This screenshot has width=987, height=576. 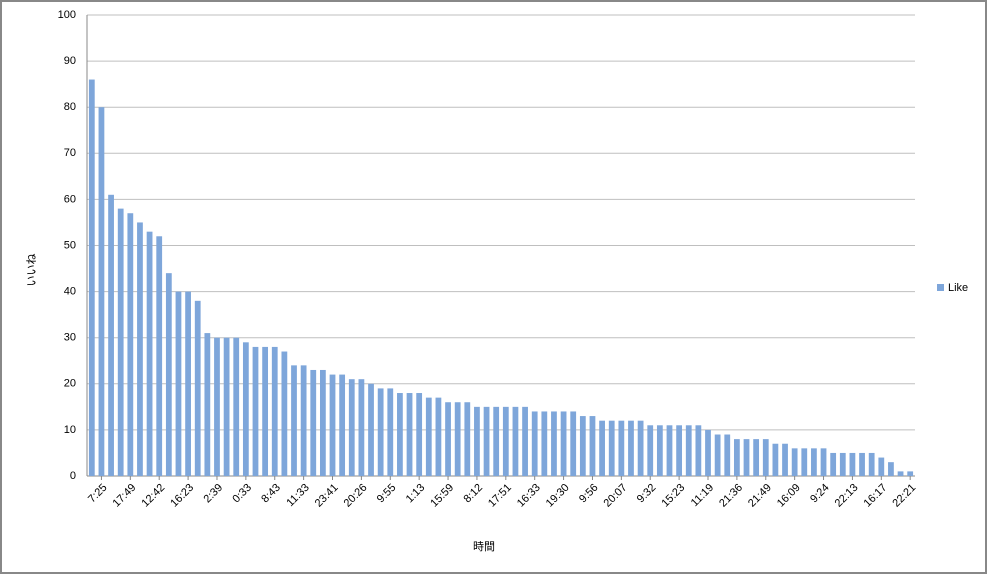 What do you see at coordinates (958, 288) in the screenshot?
I see `legend-label: Like` at bounding box center [958, 288].